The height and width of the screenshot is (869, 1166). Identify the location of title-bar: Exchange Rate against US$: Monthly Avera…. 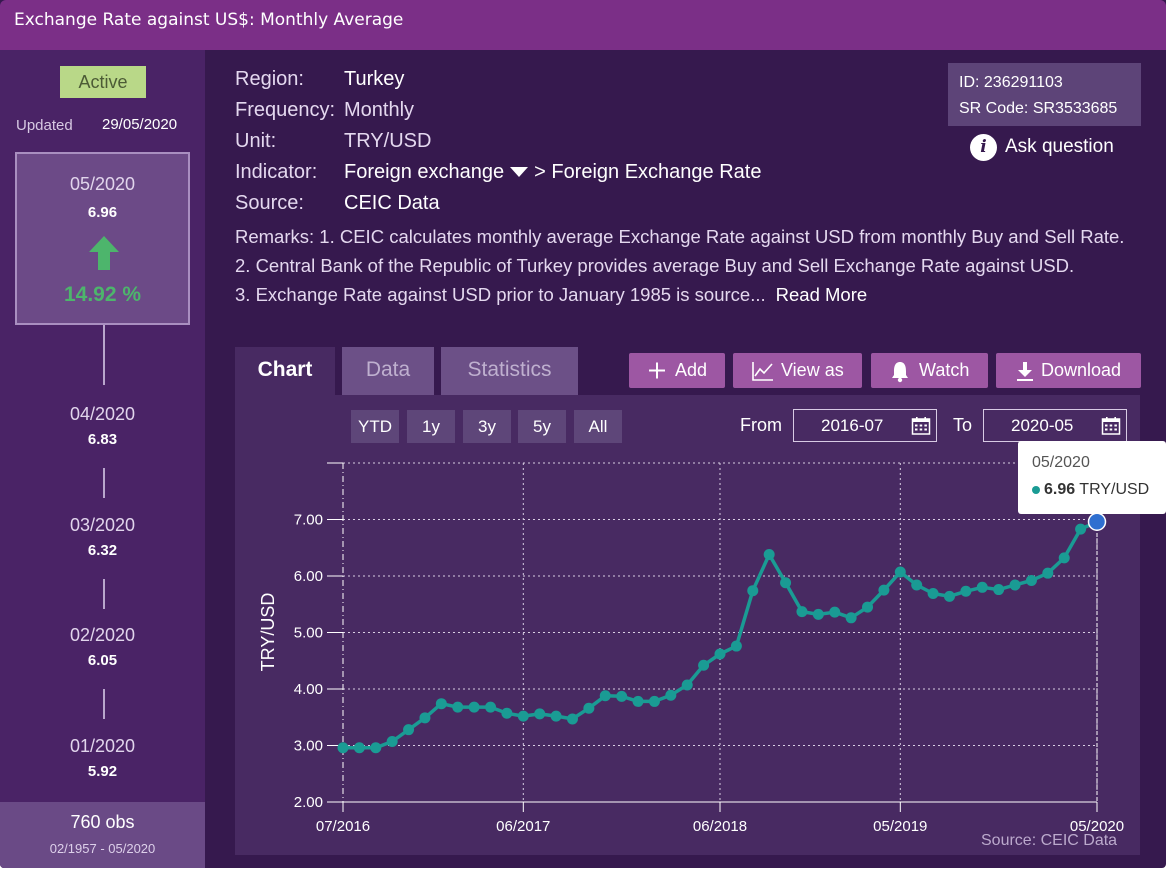
(583, 25).